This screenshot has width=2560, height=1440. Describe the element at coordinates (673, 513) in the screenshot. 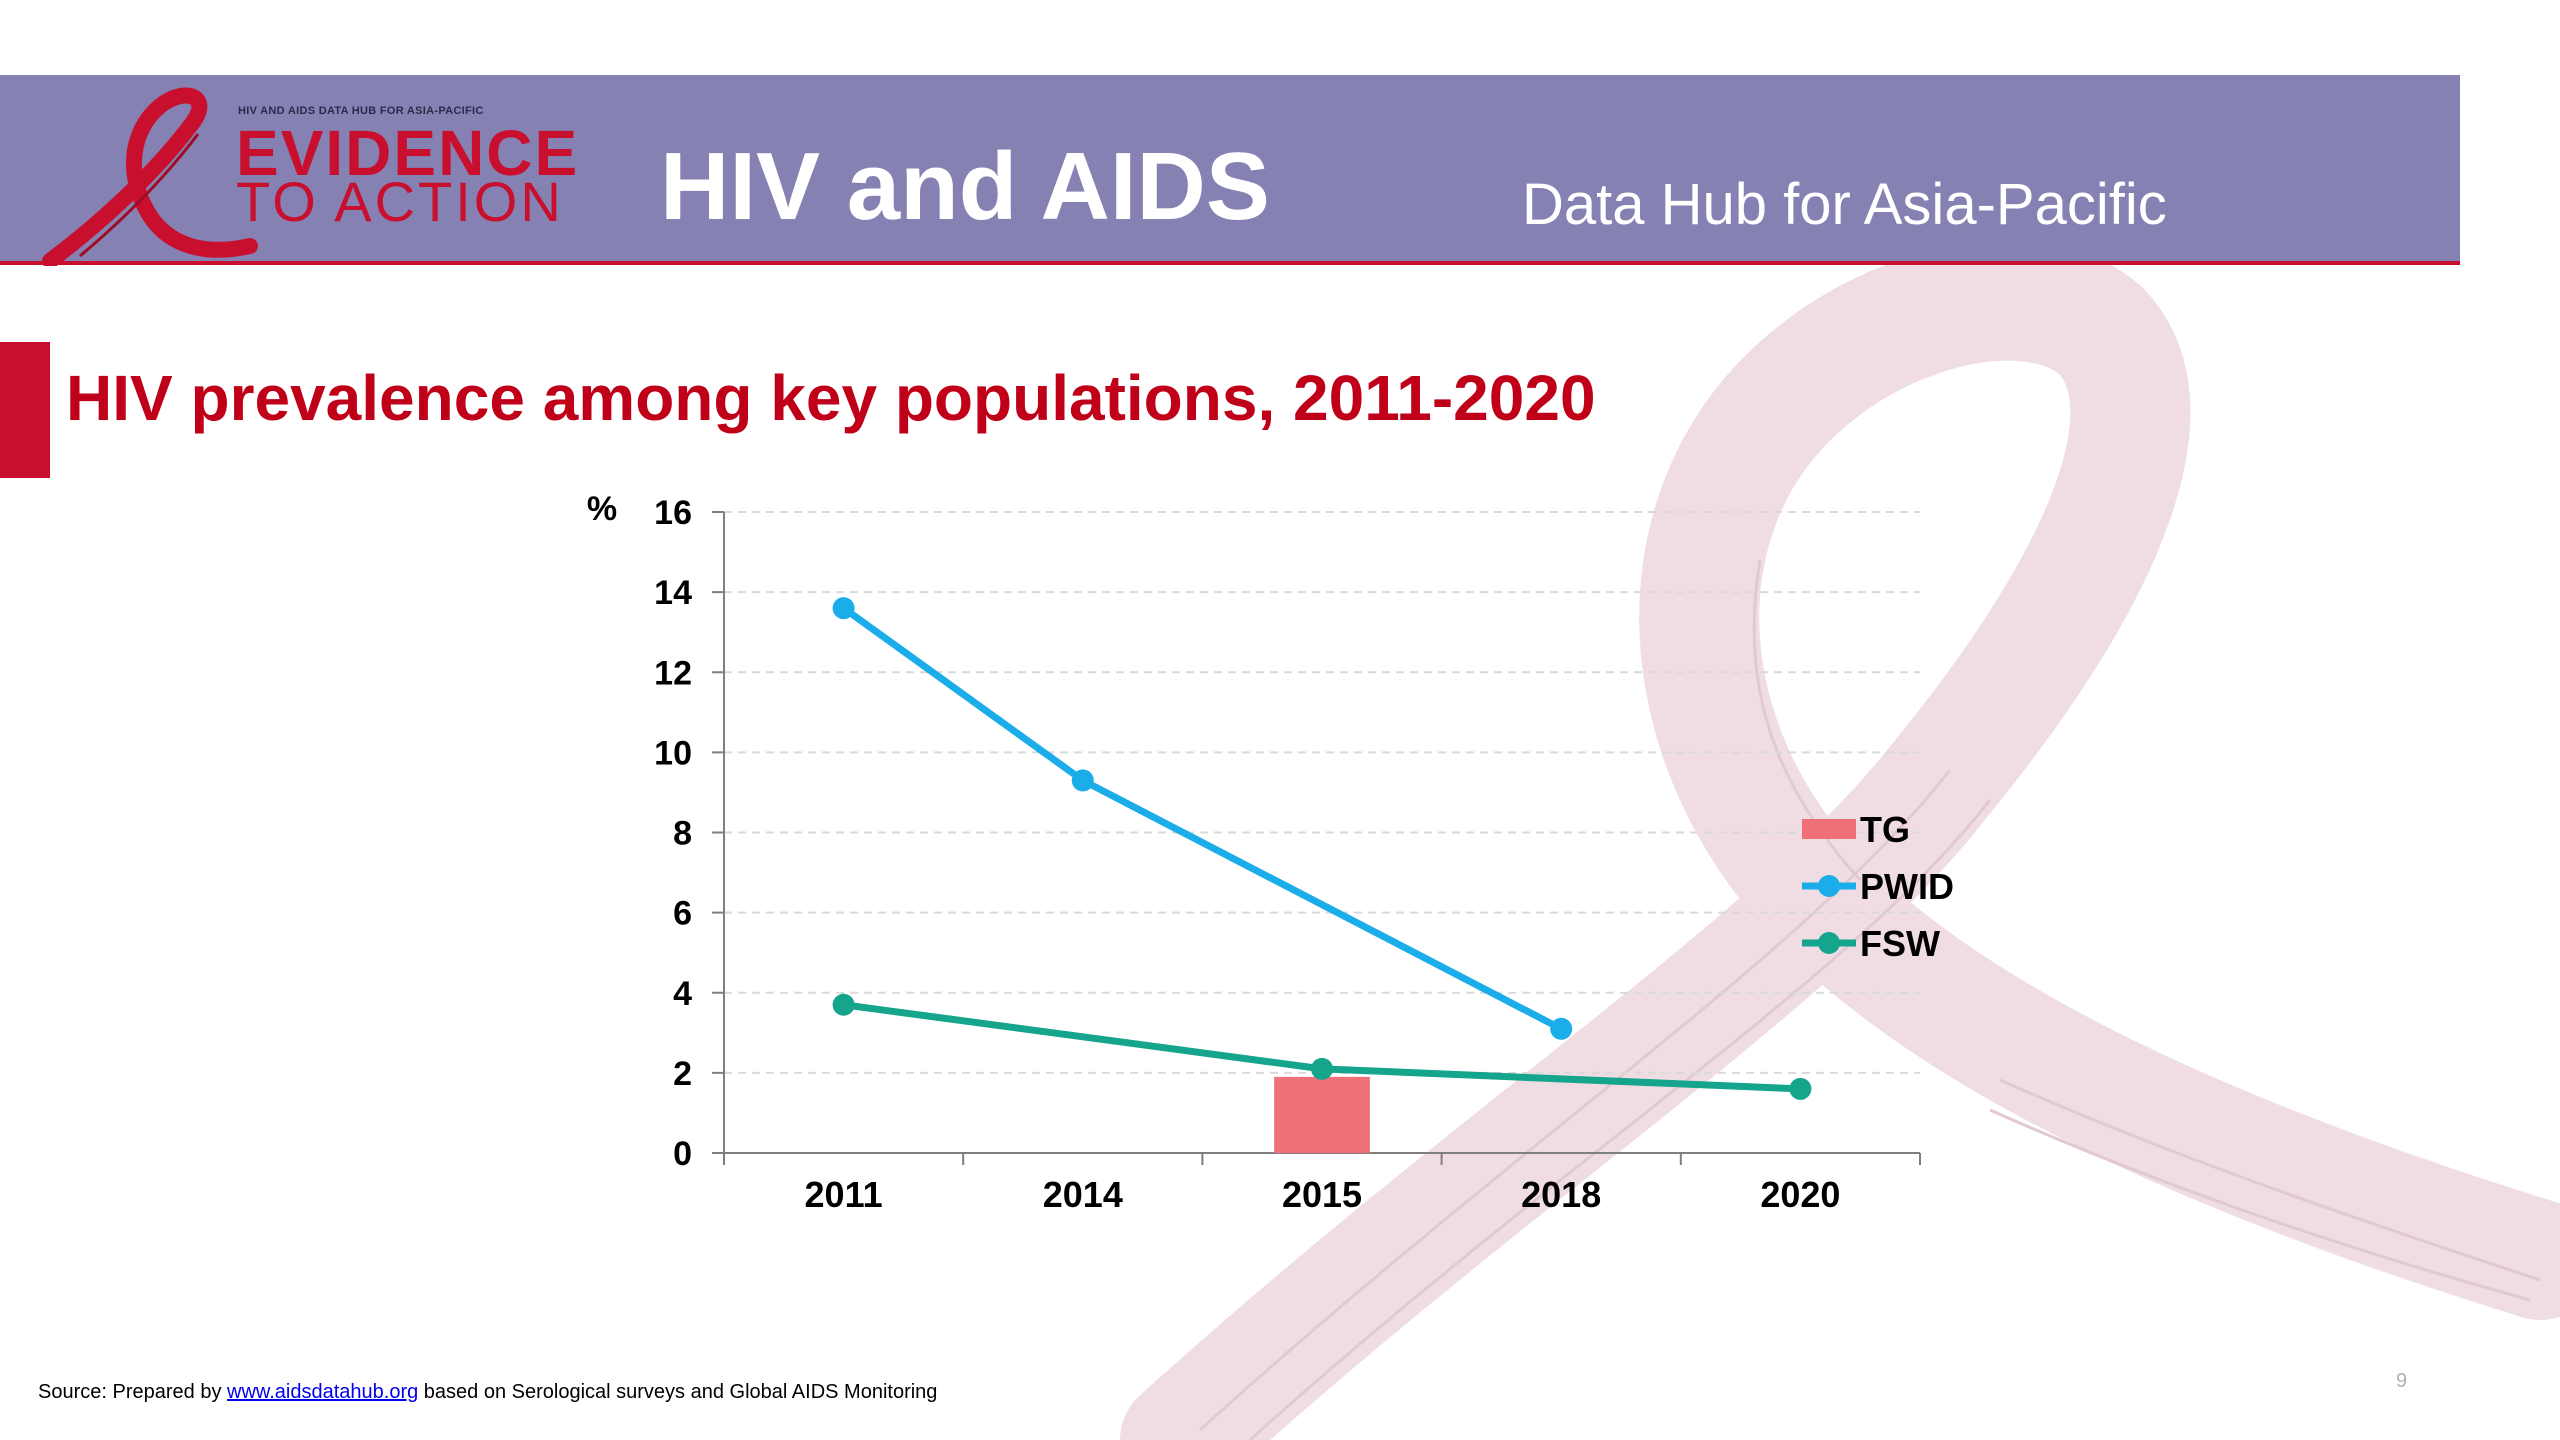

I see `y-tick-label: 16` at that location.